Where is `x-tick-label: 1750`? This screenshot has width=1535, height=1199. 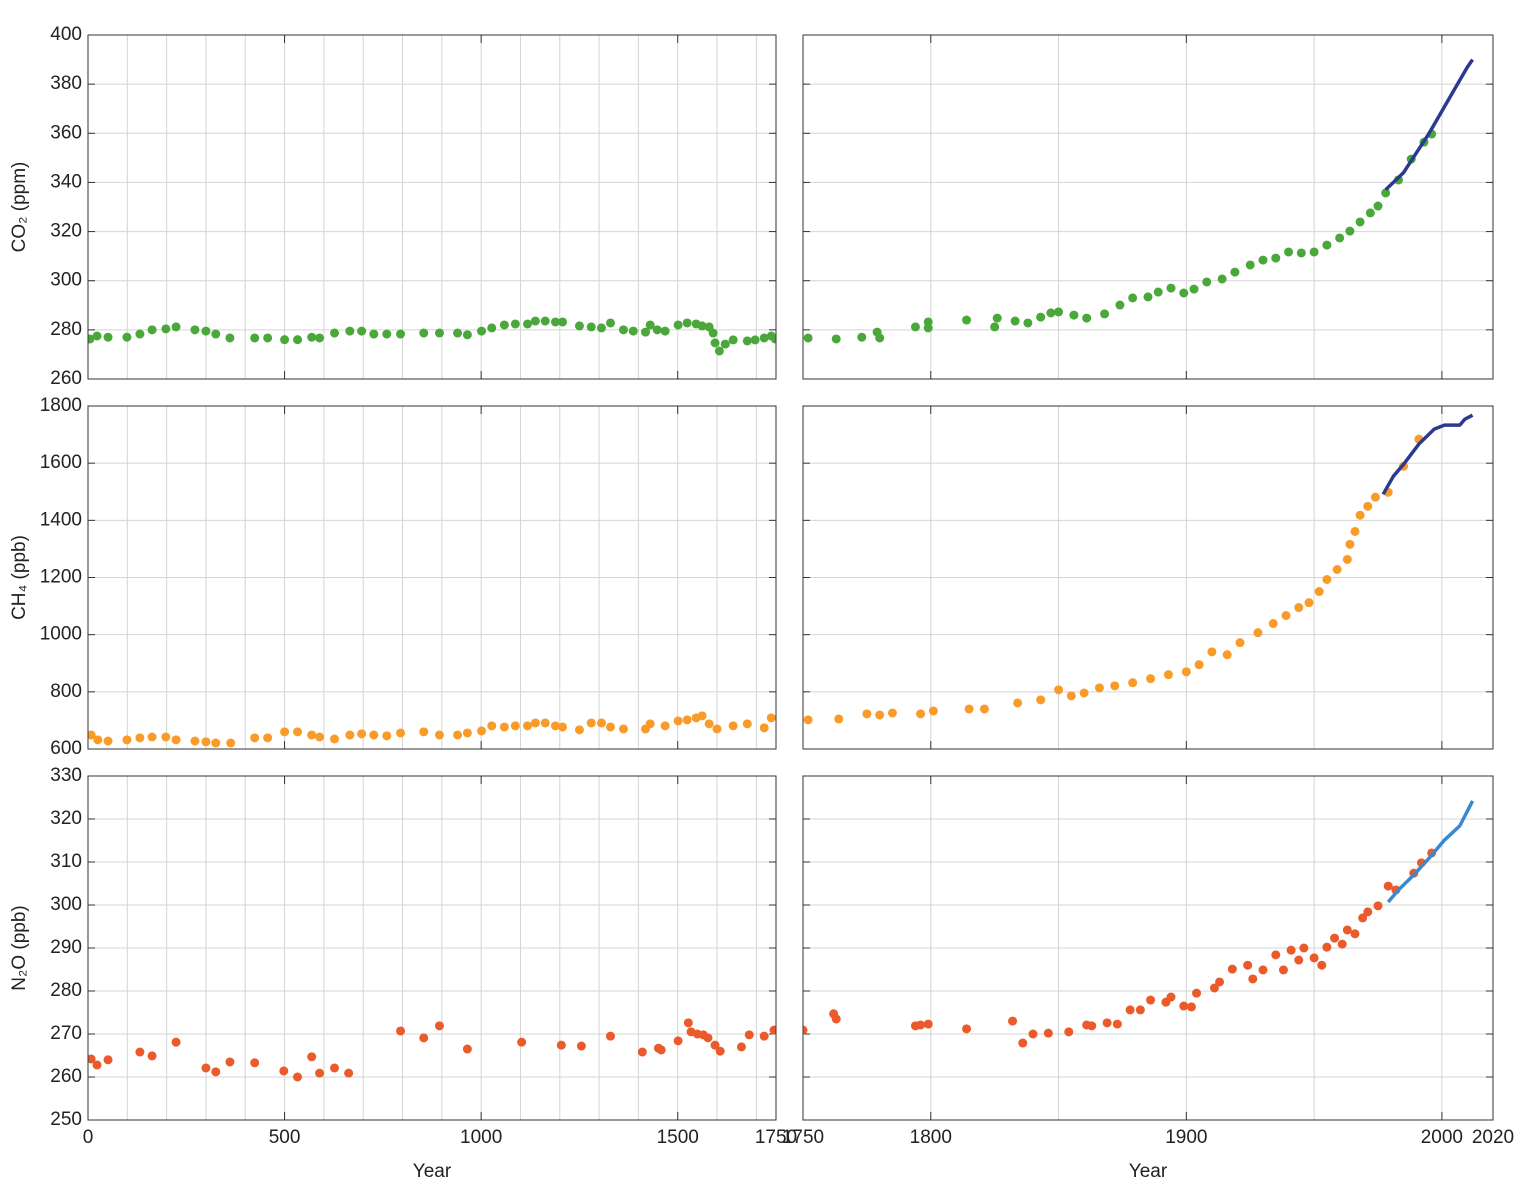
x-tick-label: 1750 is located at coordinates (803, 1137).